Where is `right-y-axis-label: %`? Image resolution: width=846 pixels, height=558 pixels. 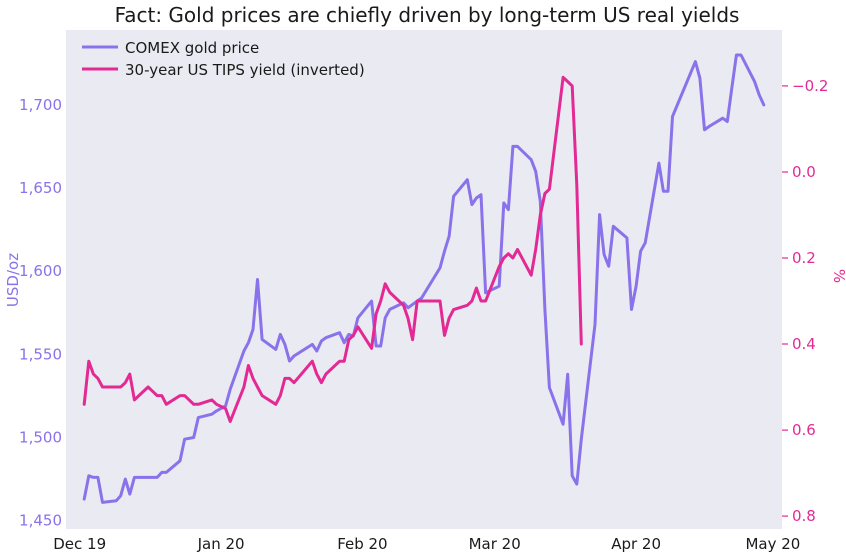
right-y-axis-label: % is located at coordinates (838, 276).